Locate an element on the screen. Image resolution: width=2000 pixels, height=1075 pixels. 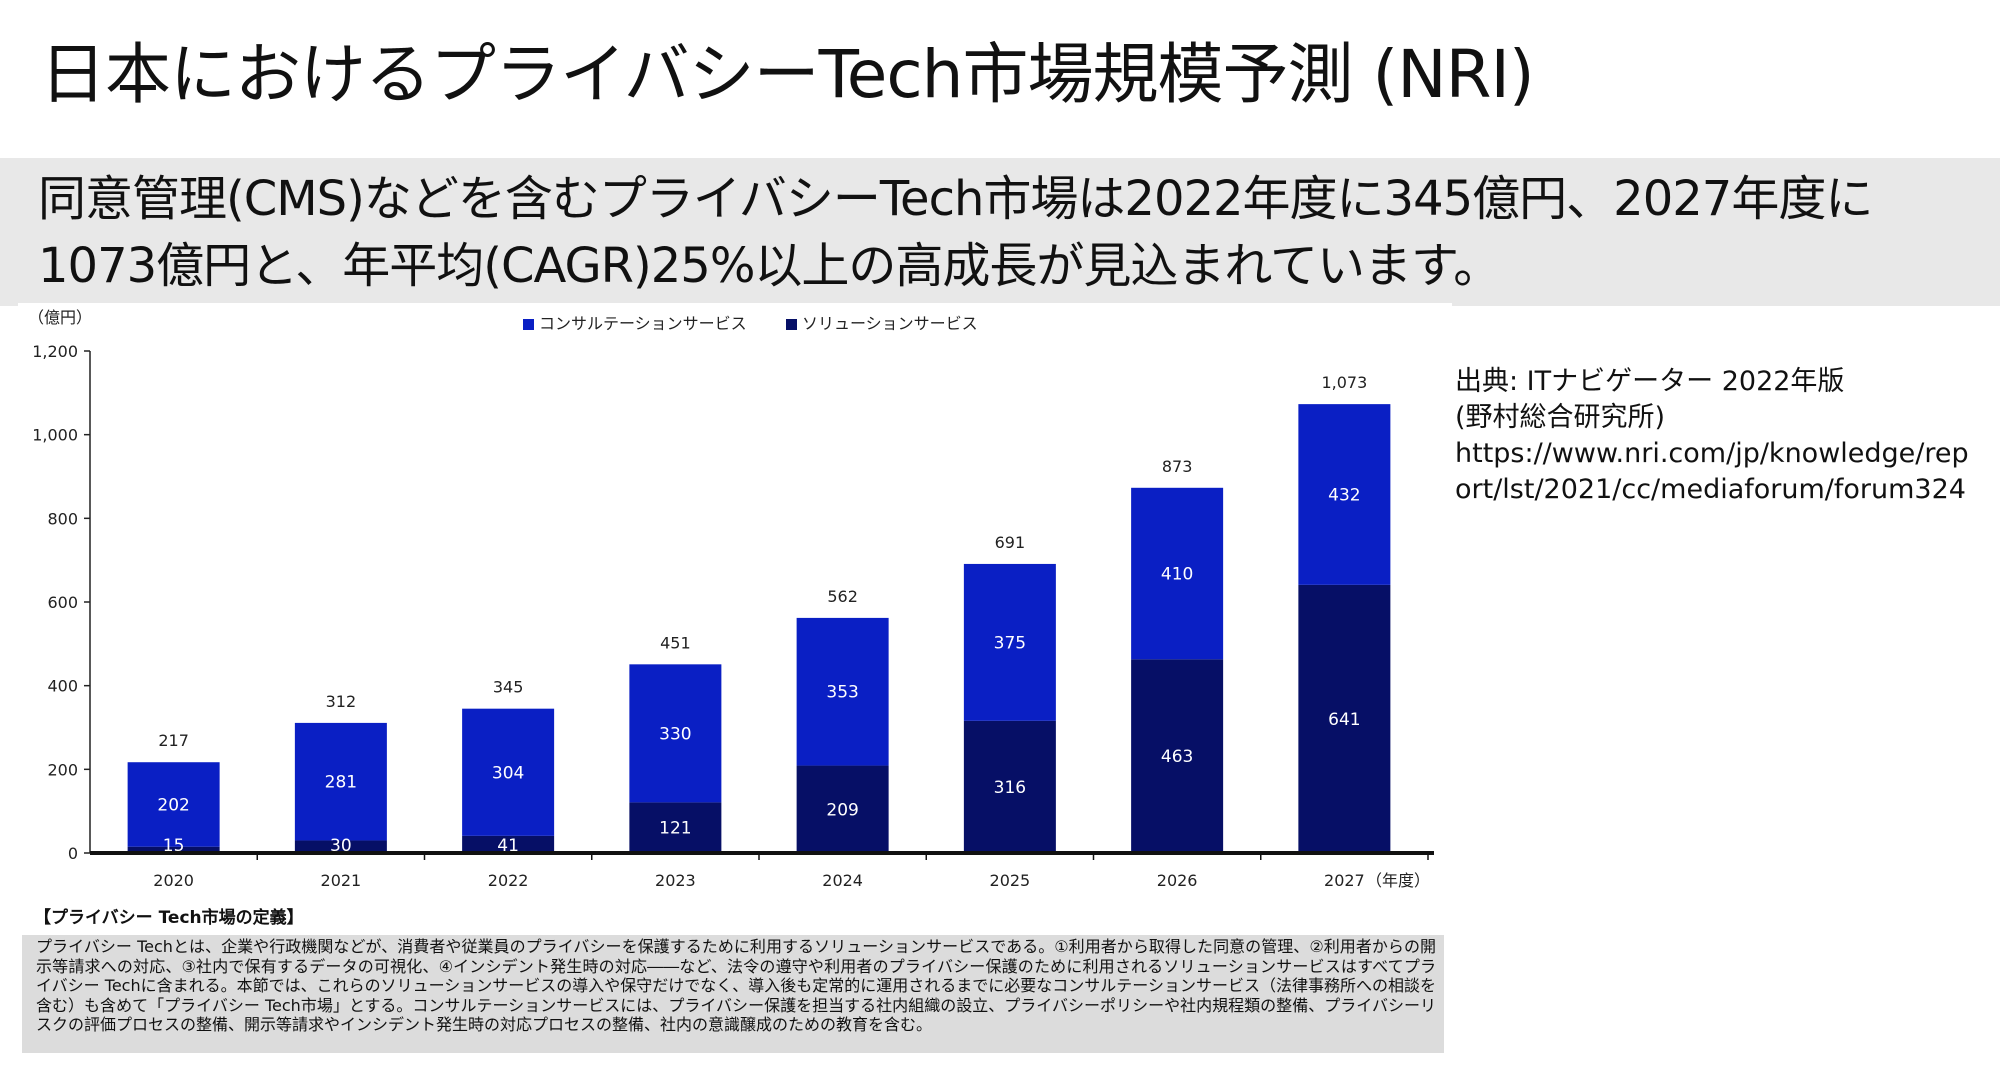
definition-heading: 【プライバシー Tech市場の定義】 is located at coordinates (169, 918).